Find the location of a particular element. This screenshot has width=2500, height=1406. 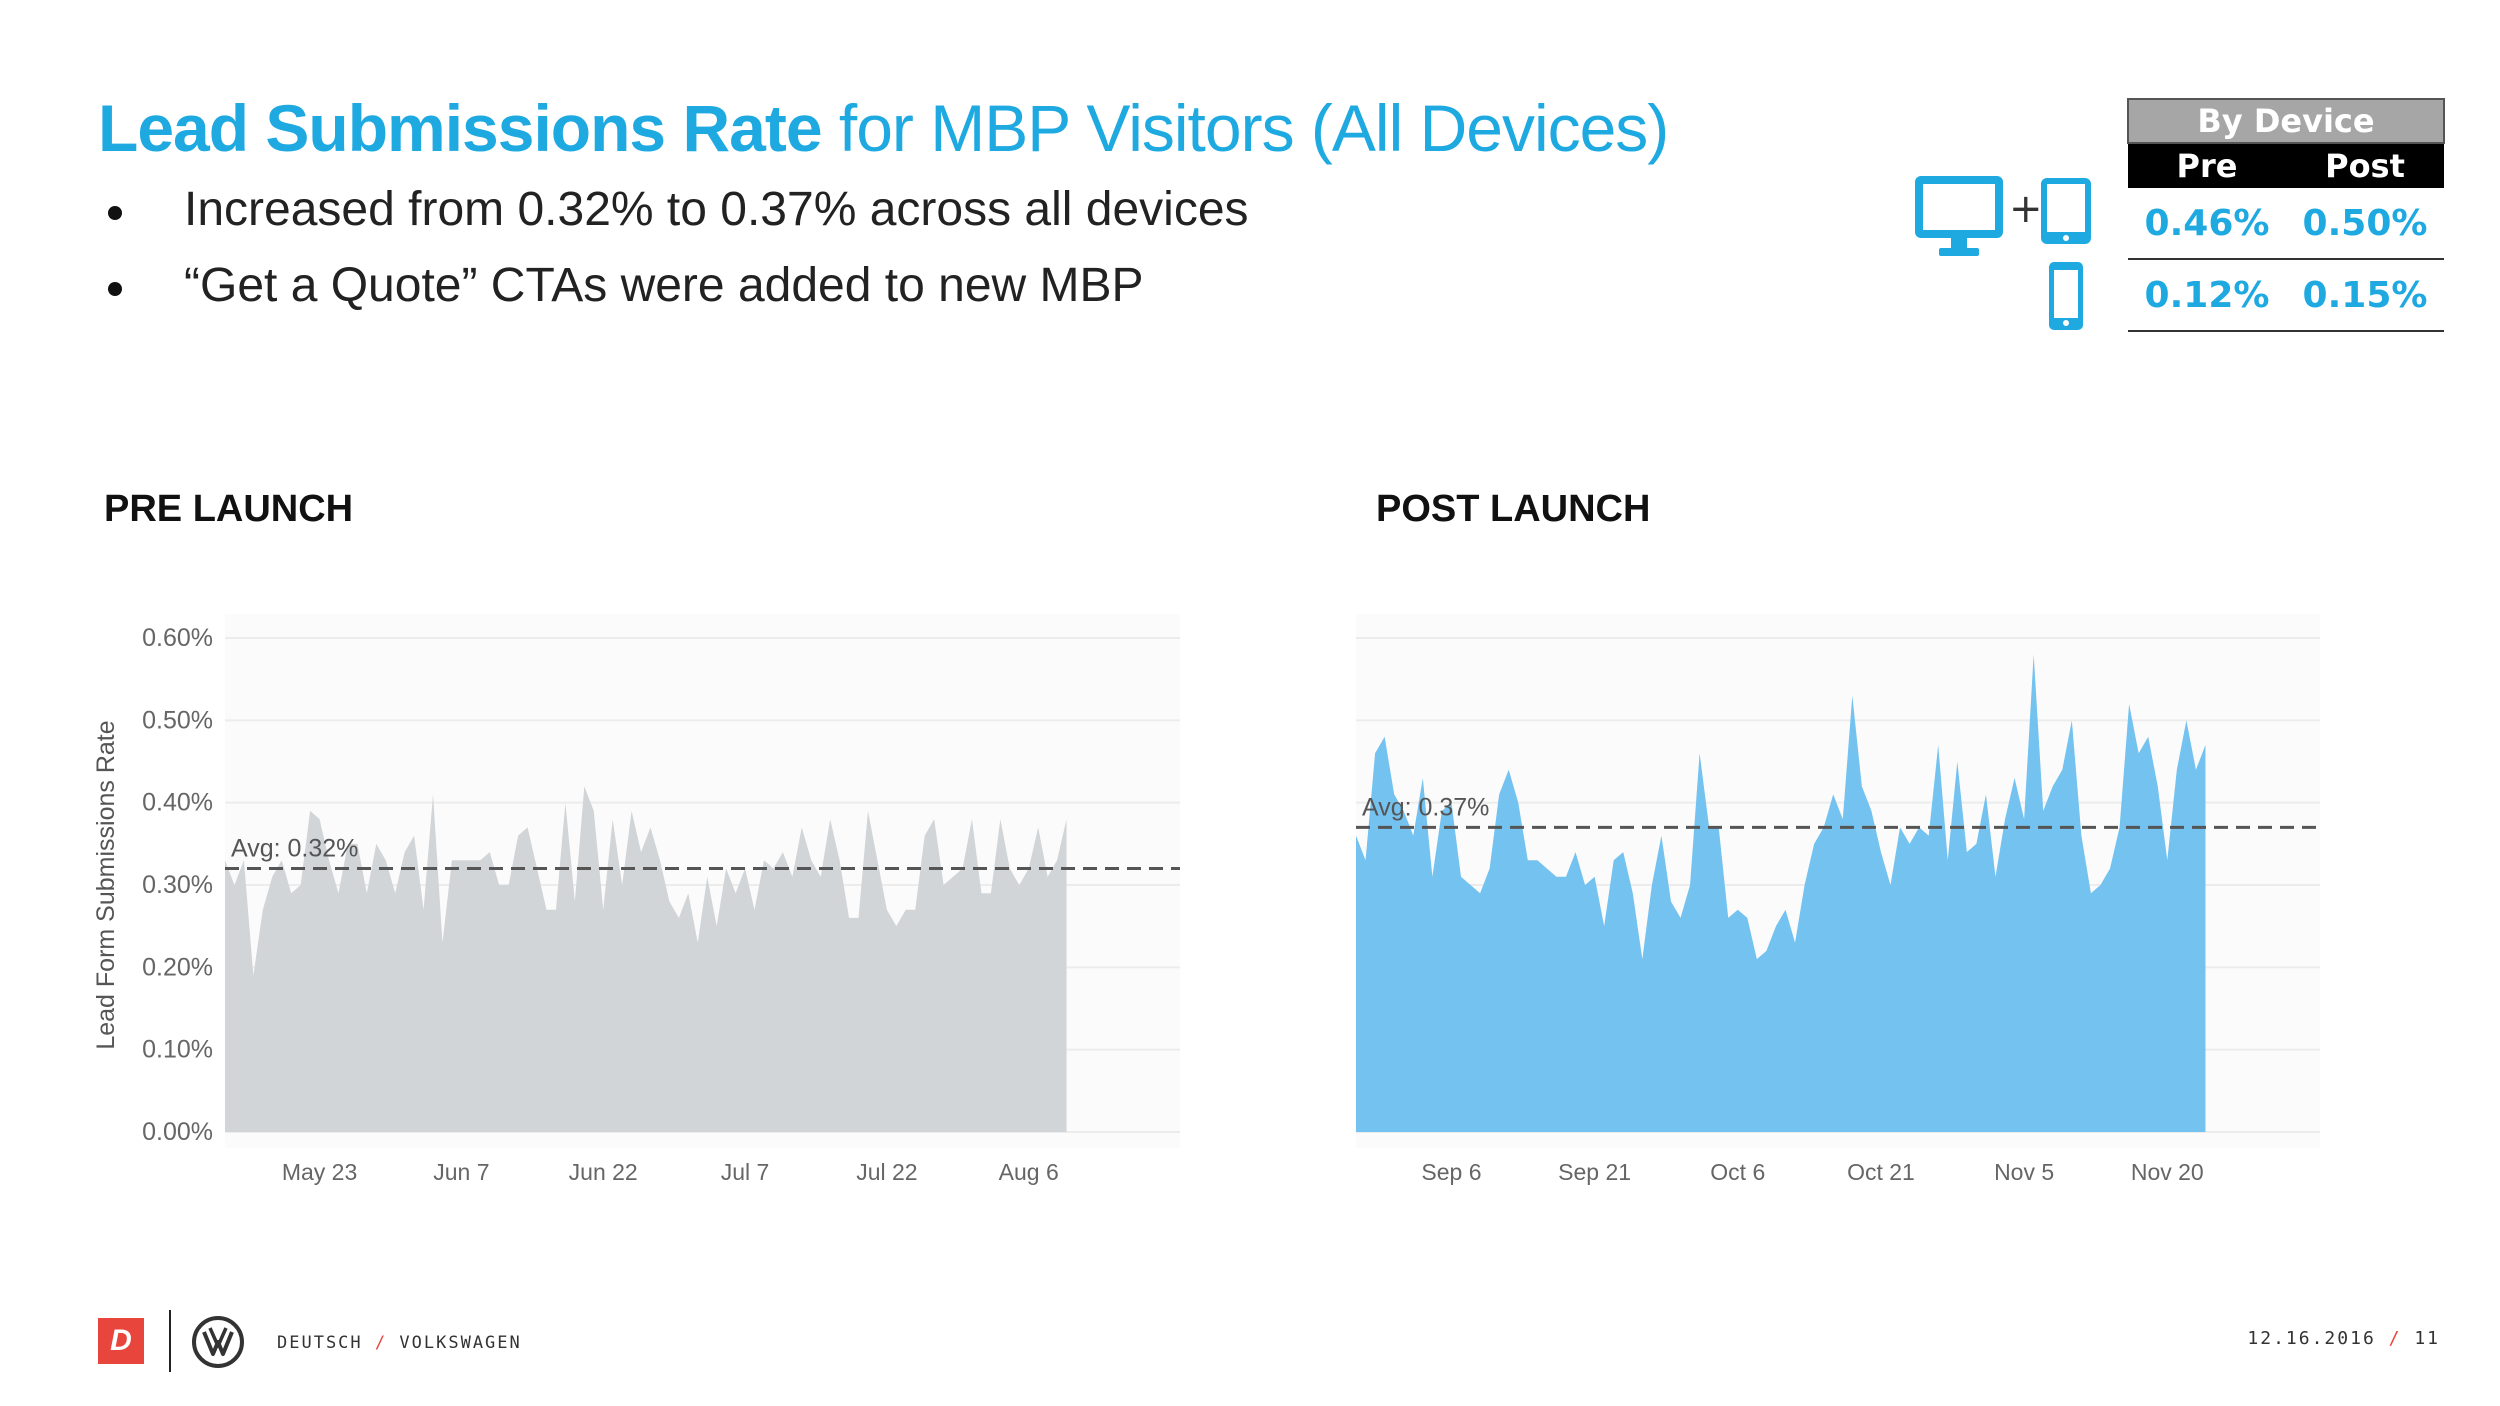

desktop-post-value: 0.50% is located at coordinates (2365, 224).